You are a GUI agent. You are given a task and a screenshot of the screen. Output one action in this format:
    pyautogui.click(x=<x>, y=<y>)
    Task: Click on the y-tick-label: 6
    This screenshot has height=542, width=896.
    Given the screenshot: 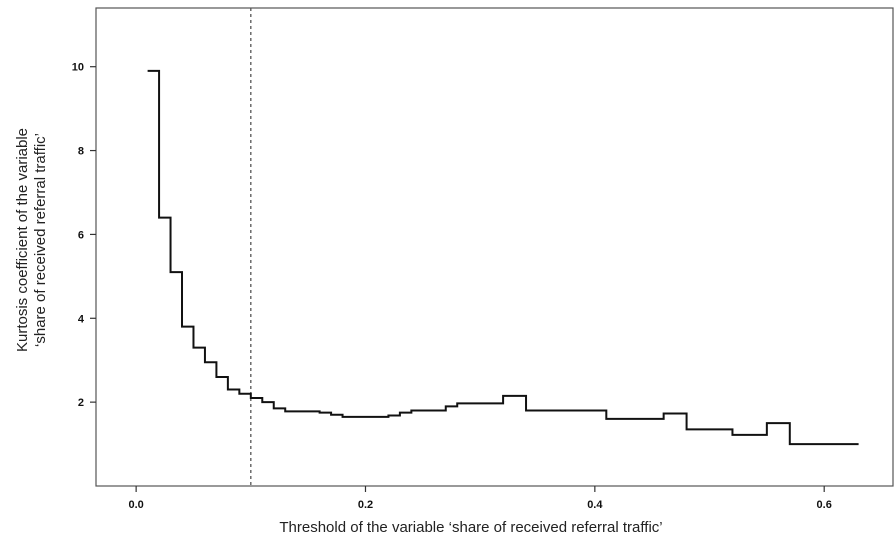 What is the action you would take?
    pyautogui.click(x=81, y=235)
    